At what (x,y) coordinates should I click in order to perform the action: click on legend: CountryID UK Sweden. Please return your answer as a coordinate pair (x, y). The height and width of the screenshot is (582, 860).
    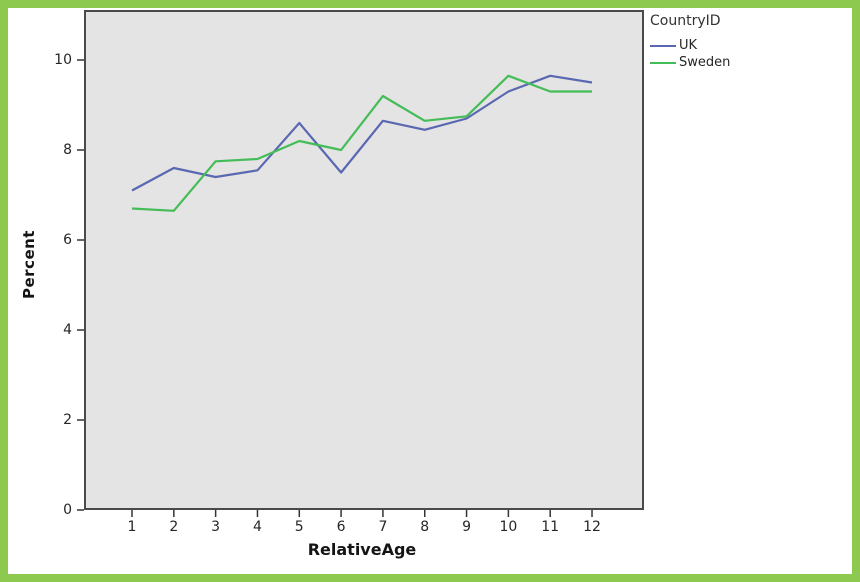
    Looking at the image, I should click on (690, 42).